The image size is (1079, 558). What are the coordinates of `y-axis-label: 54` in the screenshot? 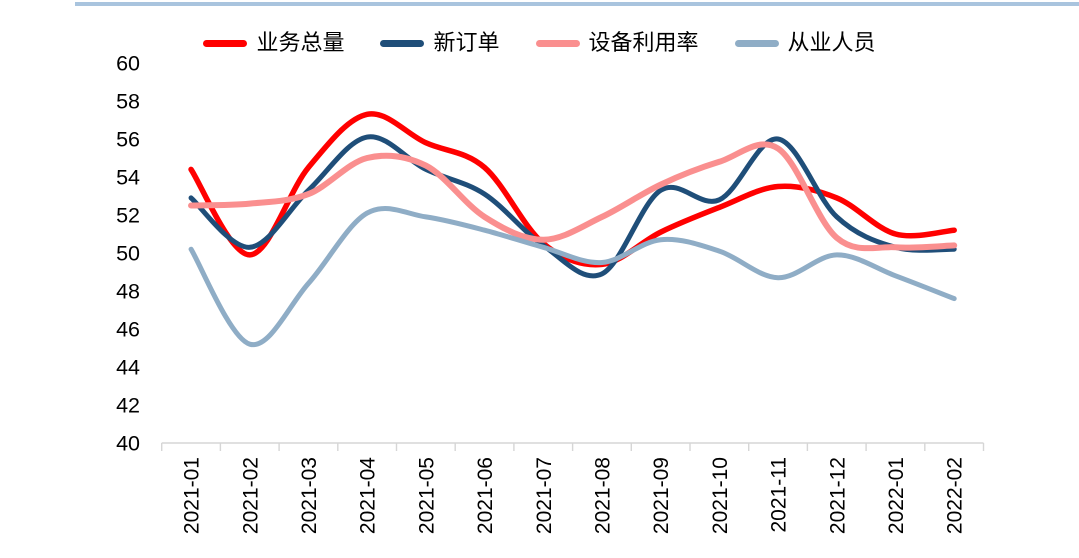 It's located at (128, 178).